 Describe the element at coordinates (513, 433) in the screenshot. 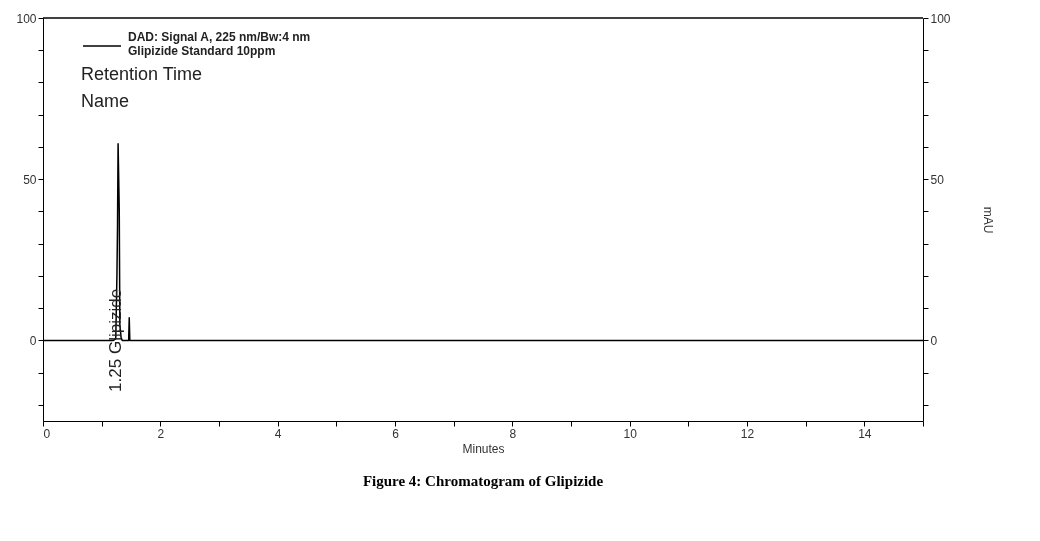

I see `x-tick-label: 8` at that location.